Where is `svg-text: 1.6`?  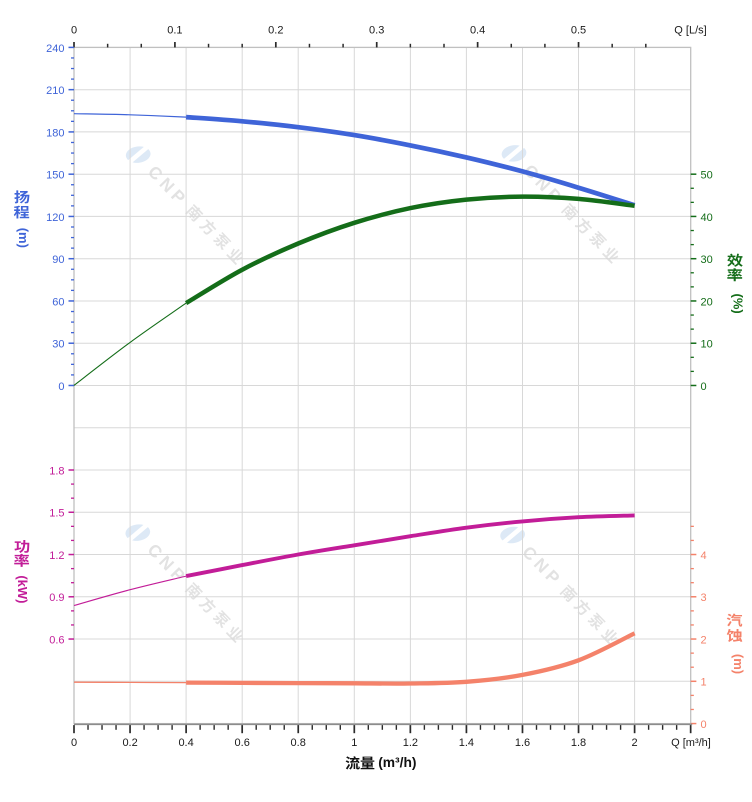
svg-text: 1.6 is located at coordinates (522, 743).